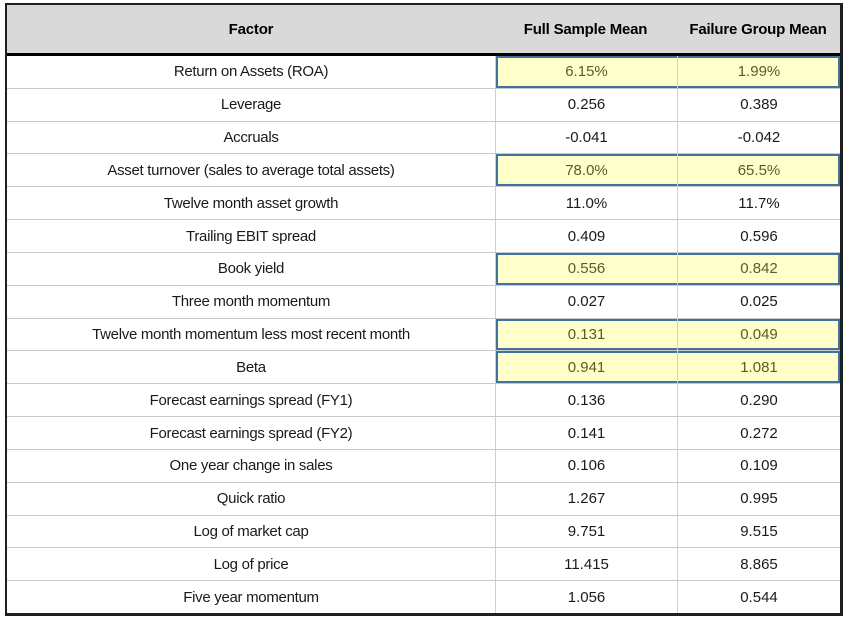  Describe the element at coordinates (667, 564) in the screenshot. I see `value-cells: 11.415 8.865` at that location.